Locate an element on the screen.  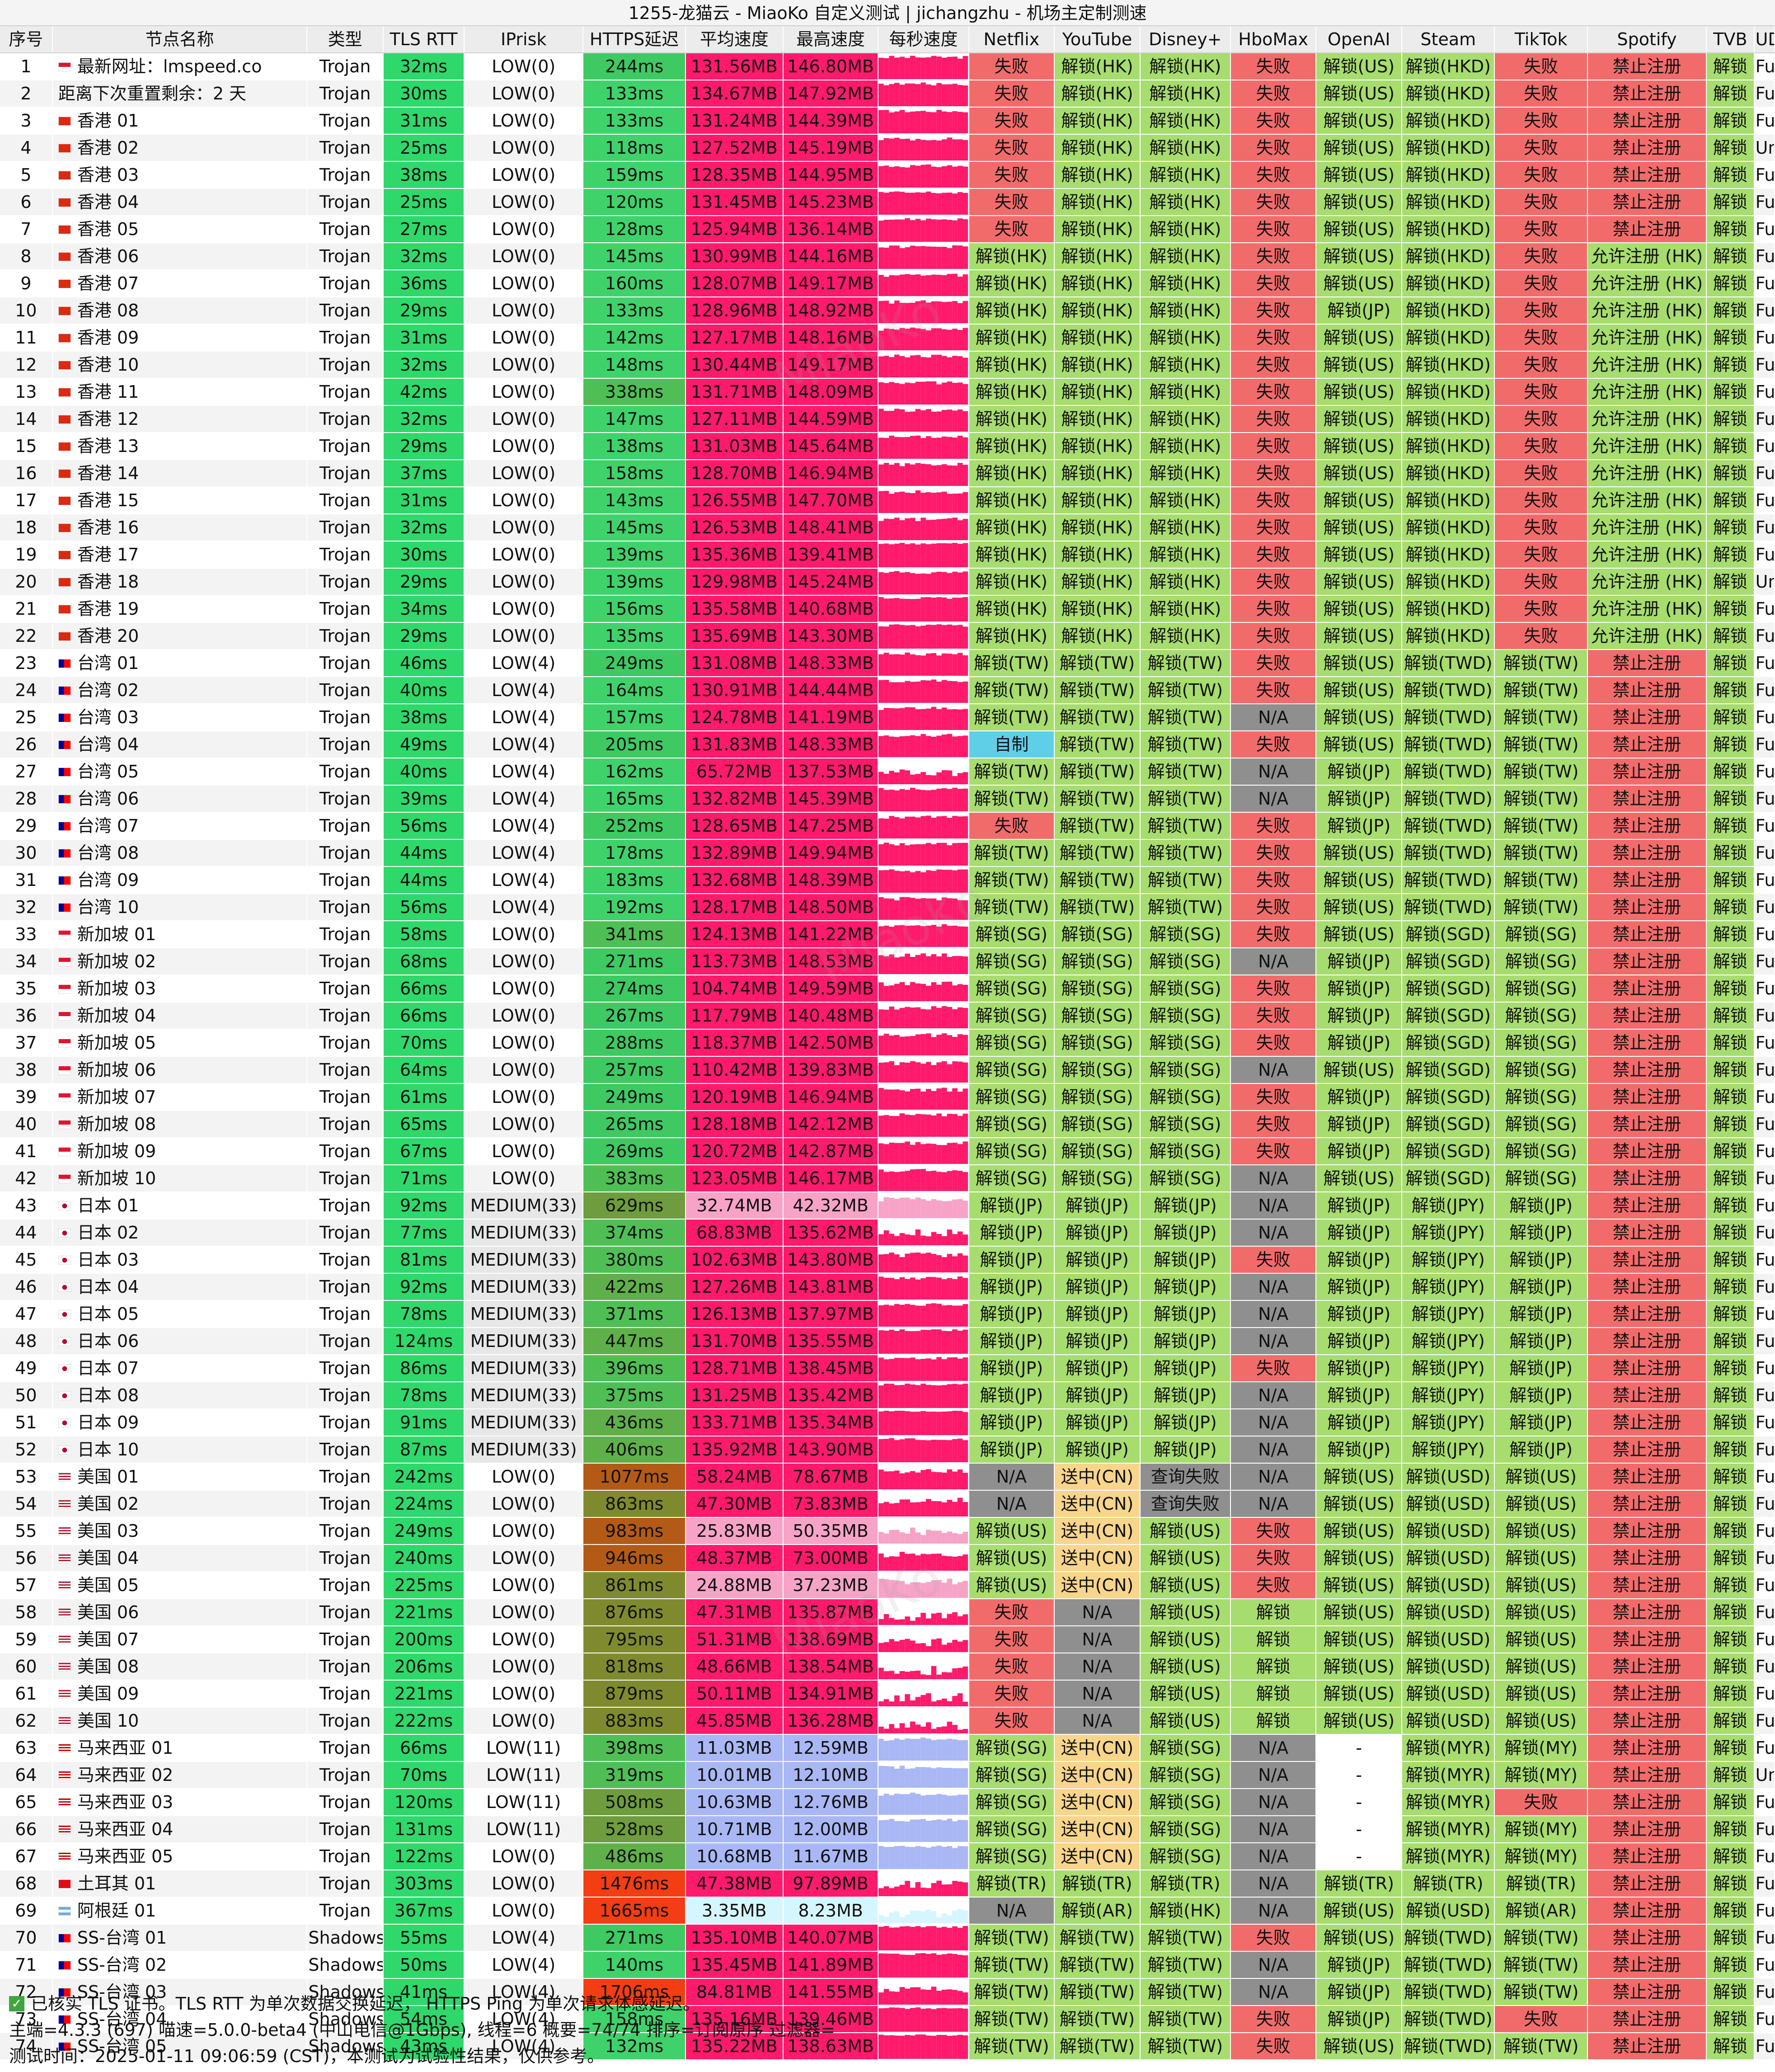
column-header: UDP类型 is located at coordinates (1765, 39).